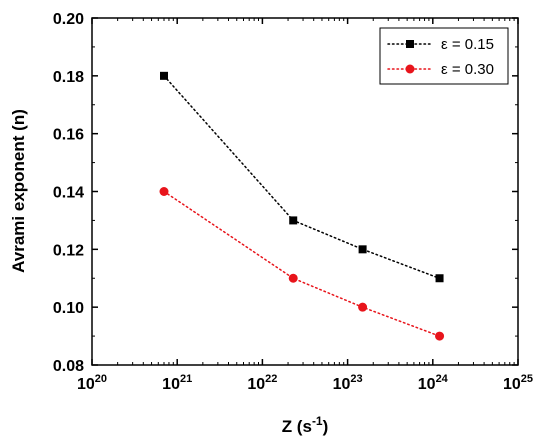  What do you see at coordinates (68, 250) in the screenshot?
I see `y-tick-label: 0.12` at bounding box center [68, 250].